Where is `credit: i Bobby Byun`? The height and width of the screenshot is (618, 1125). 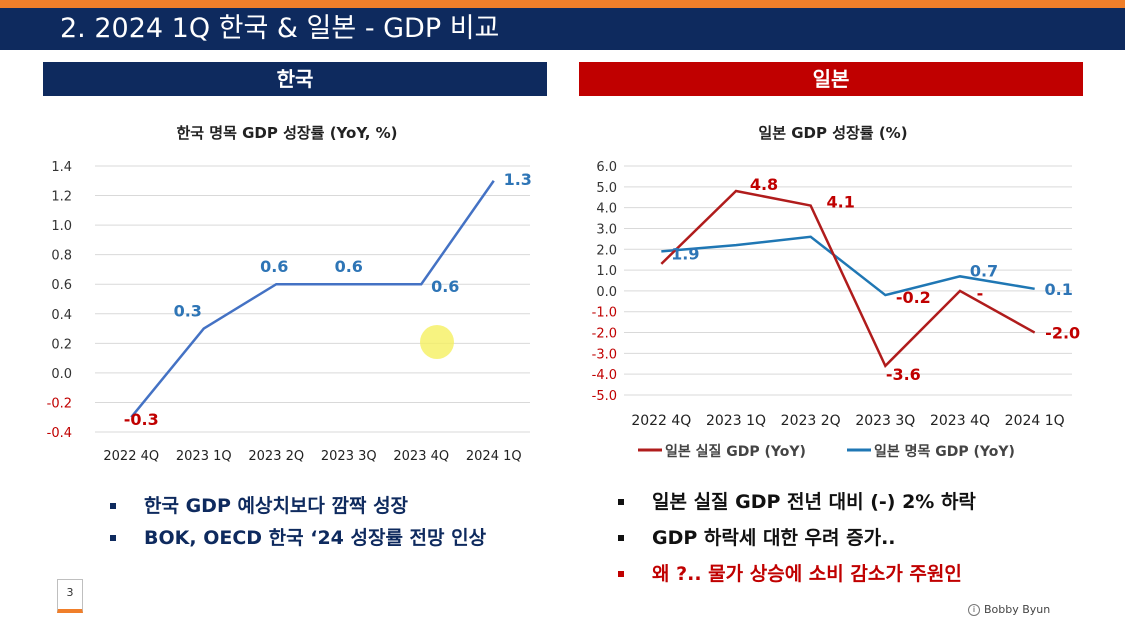 credit: i Bobby Byun is located at coordinates (1009, 609).